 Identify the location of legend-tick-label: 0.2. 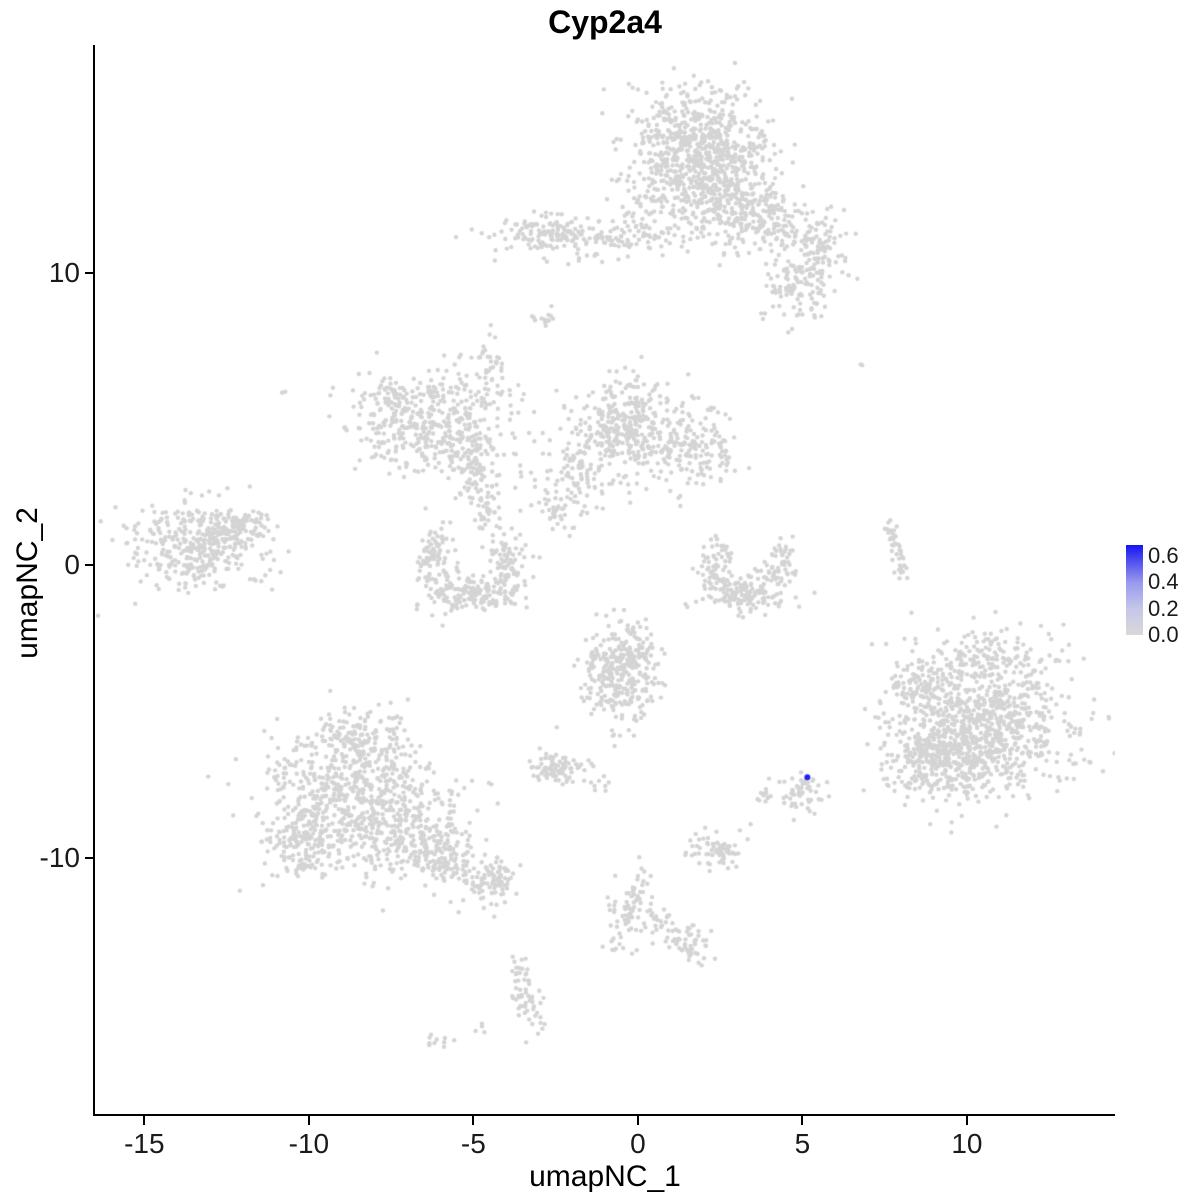
(1163, 608).